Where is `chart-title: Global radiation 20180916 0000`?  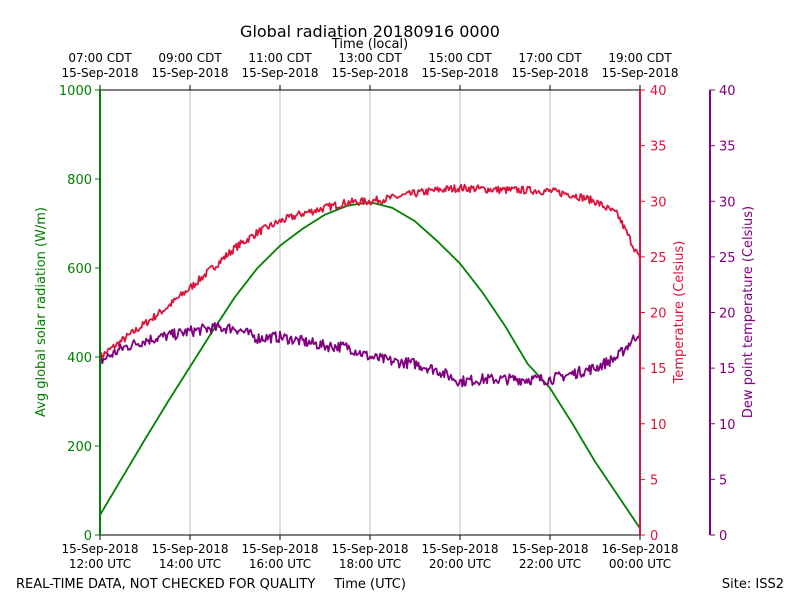
chart-title: Global radiation 20180916 0000 is located at coordinates (370, 31).